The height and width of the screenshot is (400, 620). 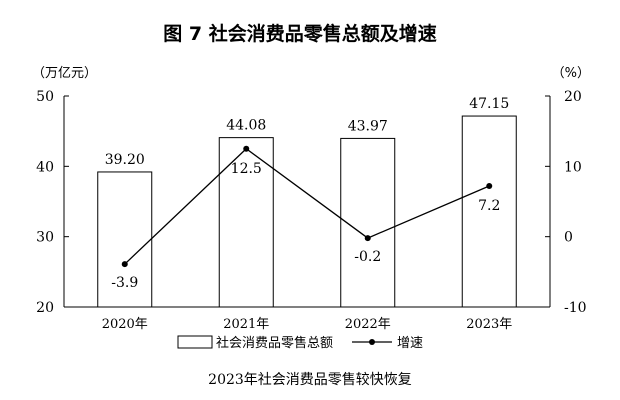 What do you see at coordinates (410, 343) in the screenshot?
I see `legend-line-label: 增速` at bounding box center [410, 343].